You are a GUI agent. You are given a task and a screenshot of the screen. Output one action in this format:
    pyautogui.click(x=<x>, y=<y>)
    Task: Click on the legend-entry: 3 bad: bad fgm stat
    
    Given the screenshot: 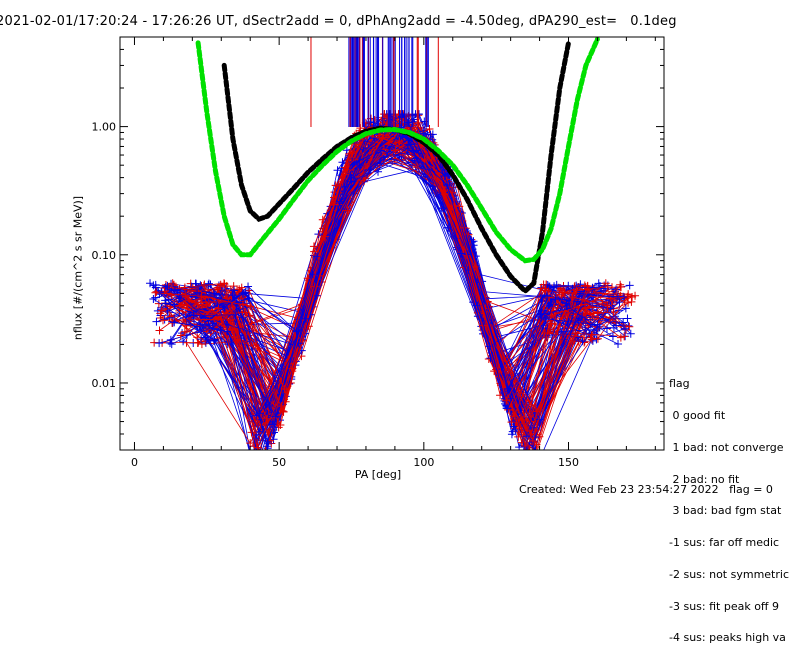 What is the action you would take?
    pyautogui.click(x=725, y=511)
    